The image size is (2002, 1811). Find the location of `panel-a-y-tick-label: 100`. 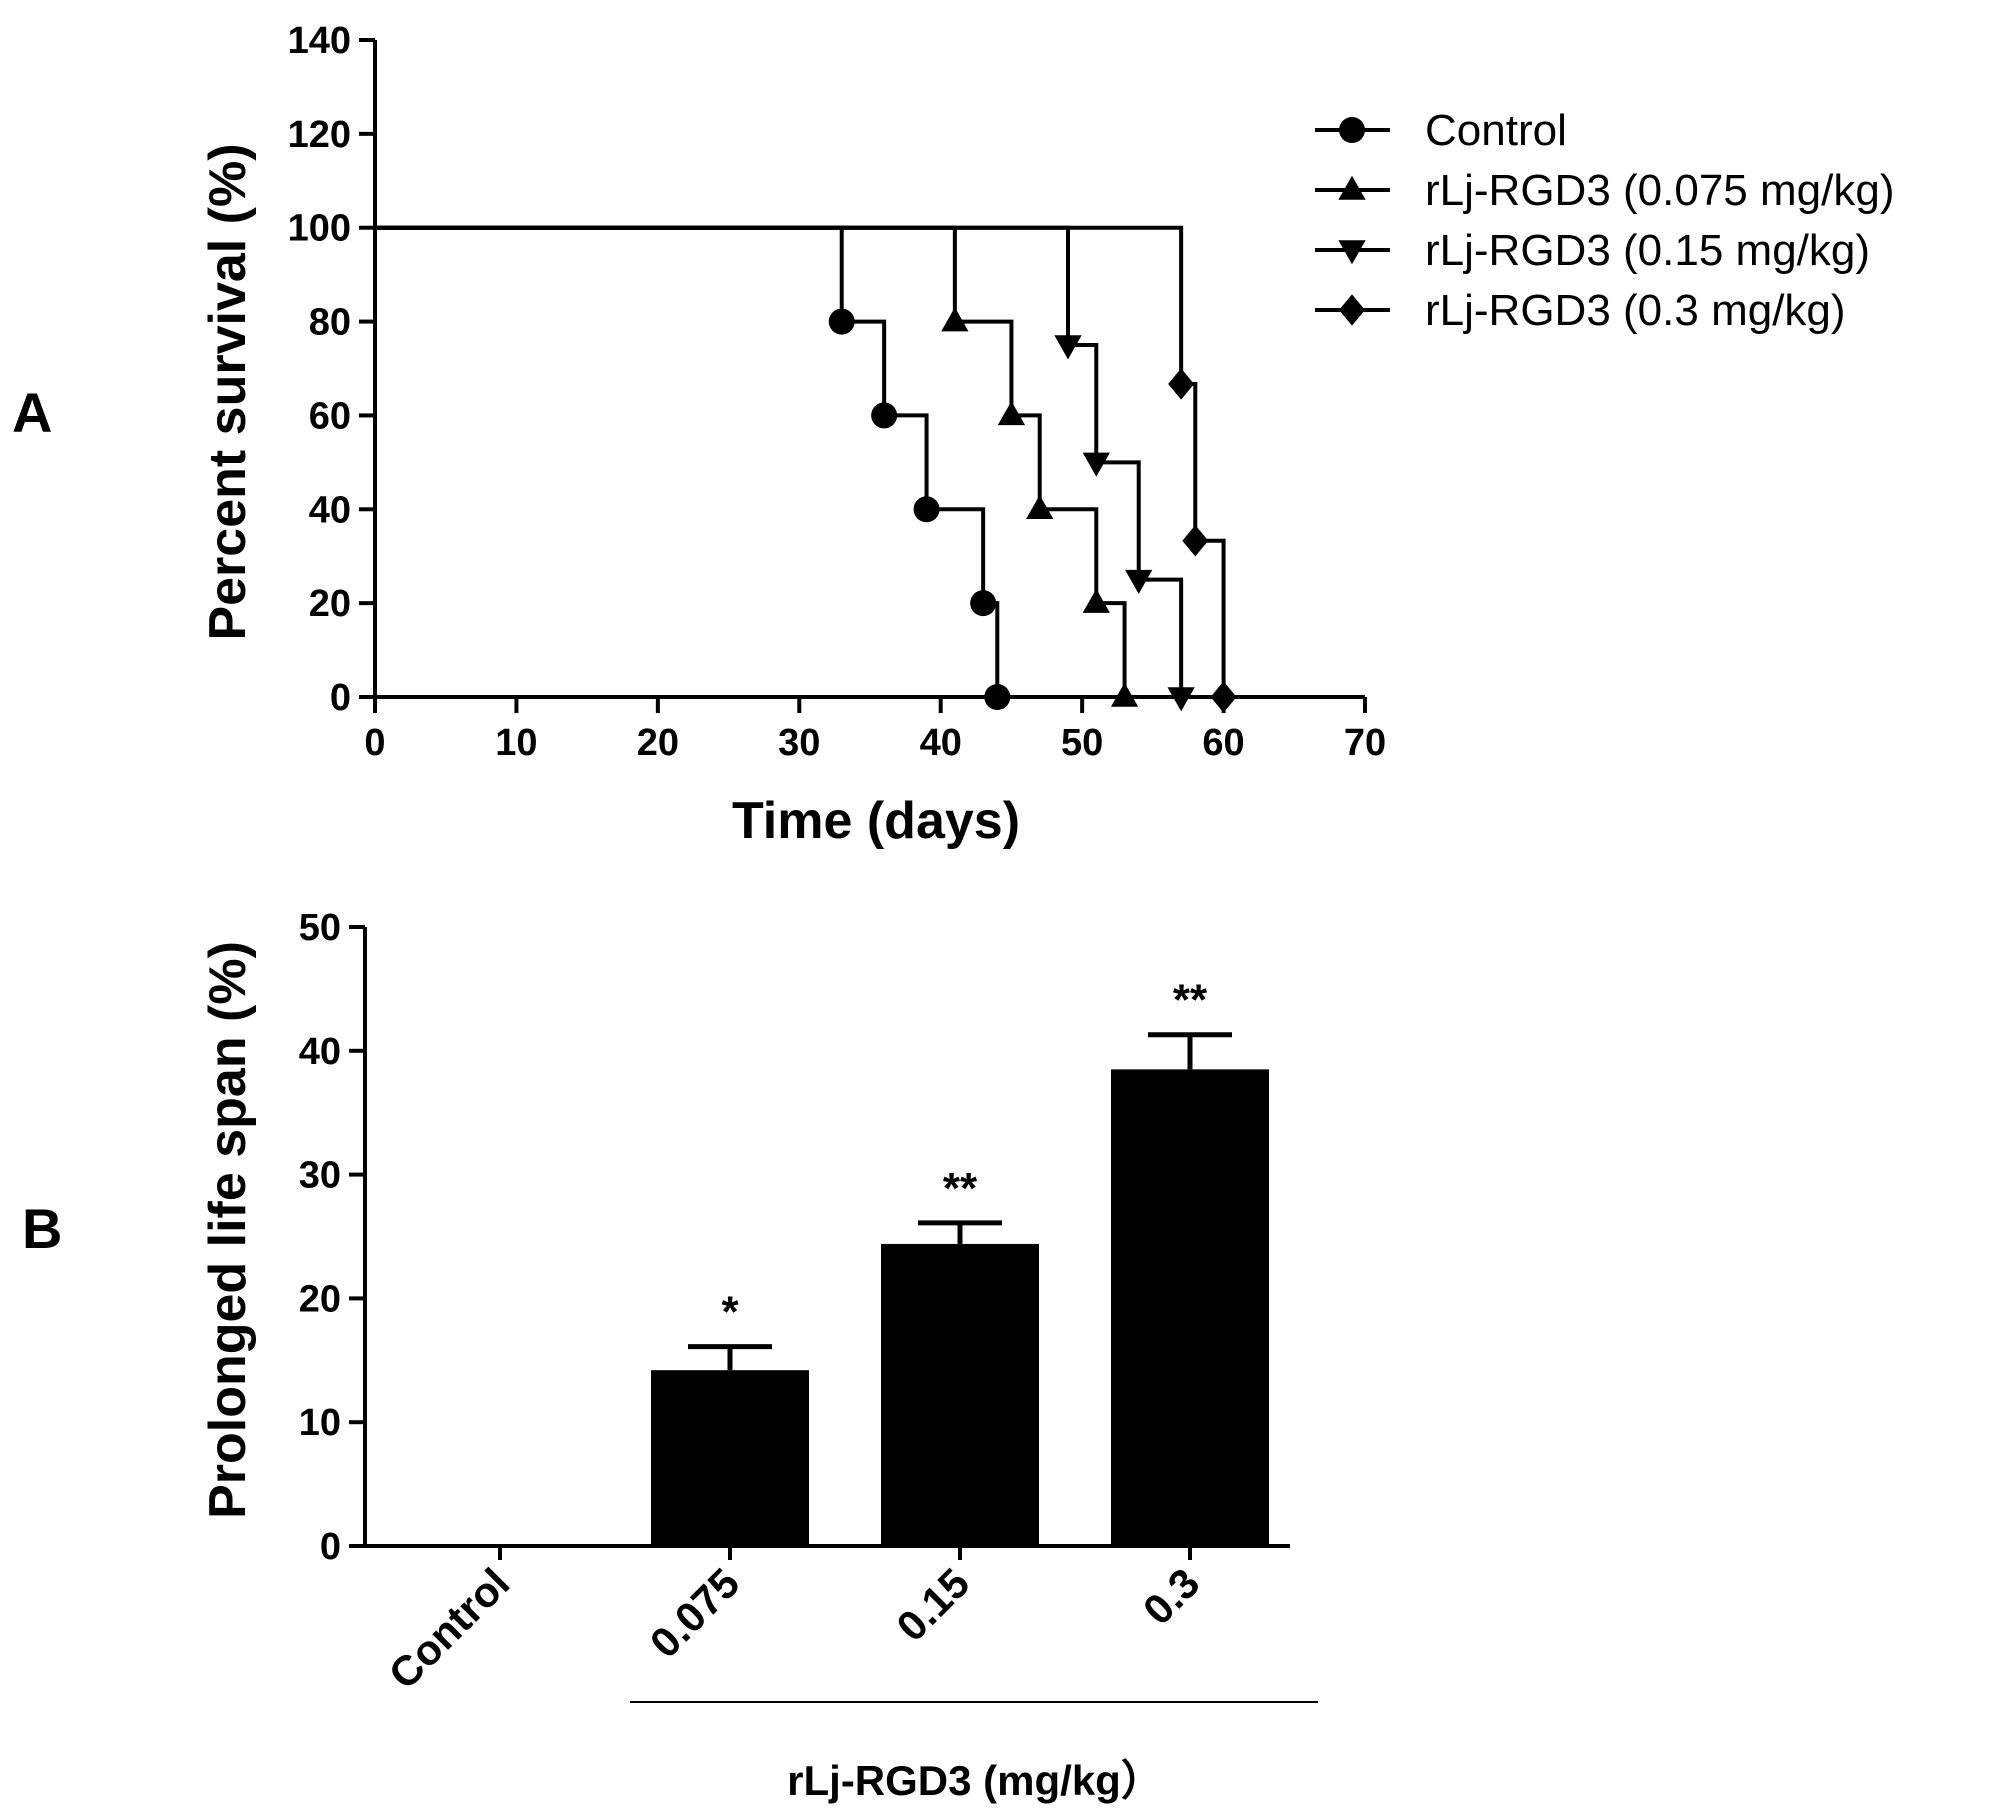

panel-a-y-tick-label: 100 is located at coordinates (319, 229).